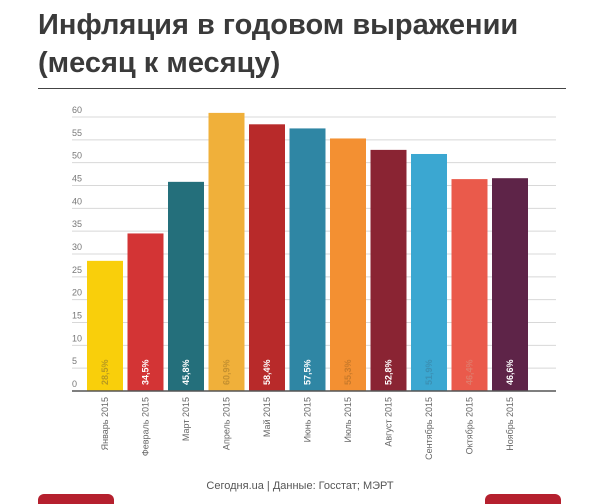 The height and width of the screenshot is (504, 600). I want to click on data-label: 57,5%, so click(308, 372).